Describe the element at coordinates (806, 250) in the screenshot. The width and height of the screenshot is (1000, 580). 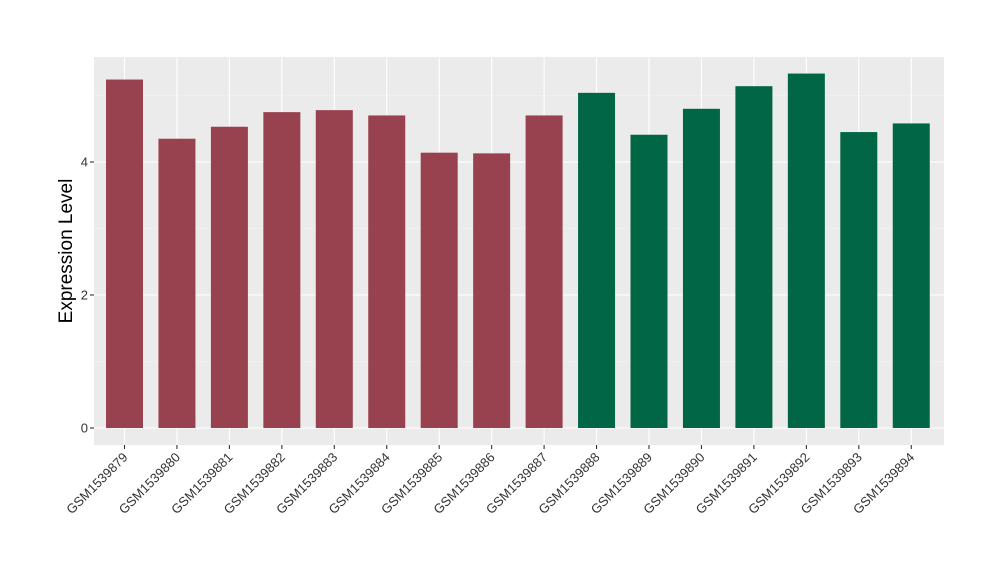
I see `bar-gsm1539892` at that location.